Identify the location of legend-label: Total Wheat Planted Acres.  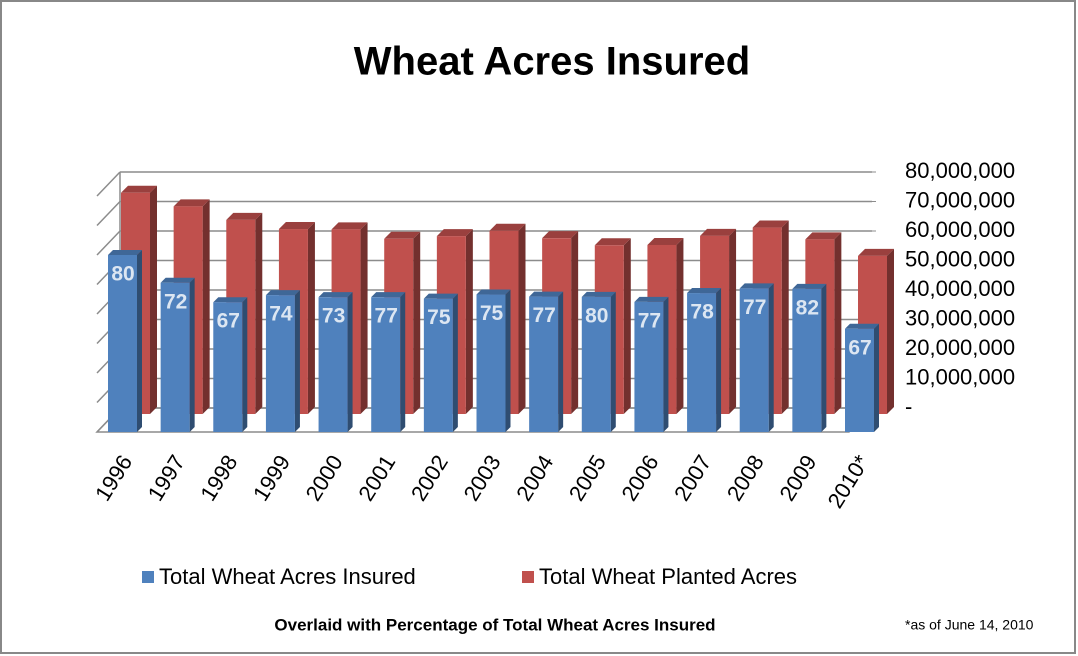
(668, 576).